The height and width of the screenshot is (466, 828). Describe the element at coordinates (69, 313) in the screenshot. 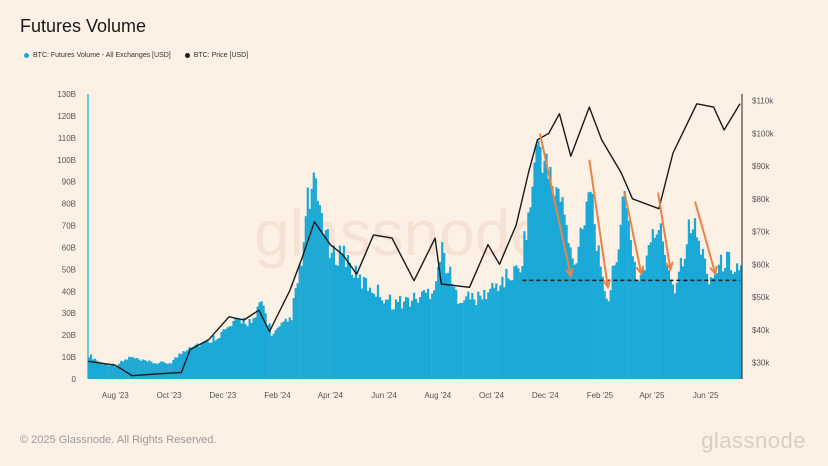

I see `y-left-tick-label: 30B` at that location.